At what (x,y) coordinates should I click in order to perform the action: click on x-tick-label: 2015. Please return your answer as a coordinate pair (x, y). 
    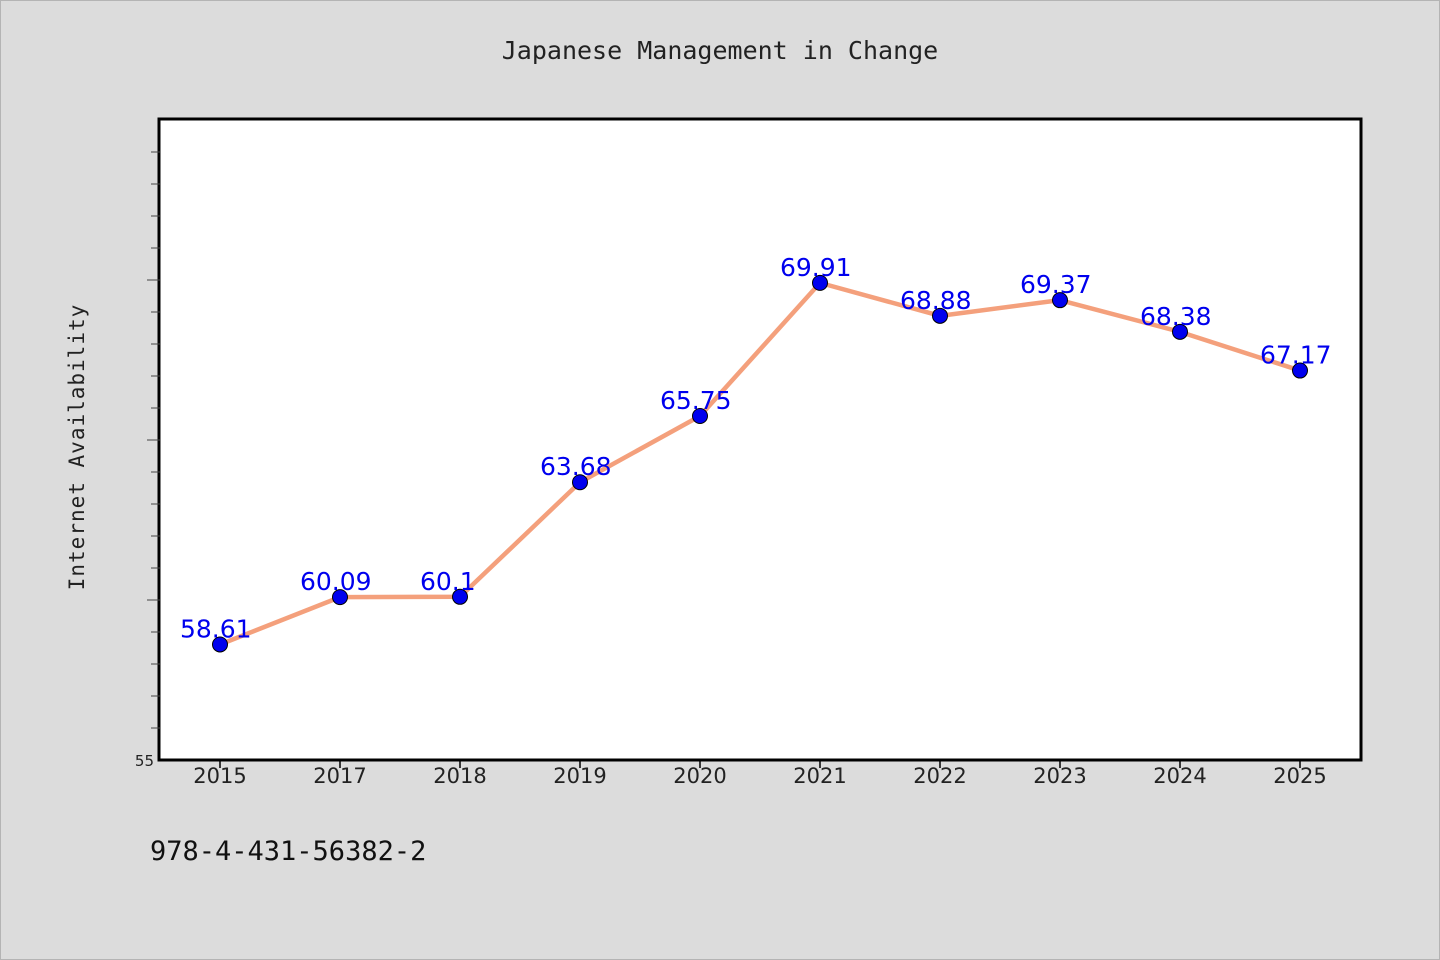
    Looking at the image, I should click on (219, 776).